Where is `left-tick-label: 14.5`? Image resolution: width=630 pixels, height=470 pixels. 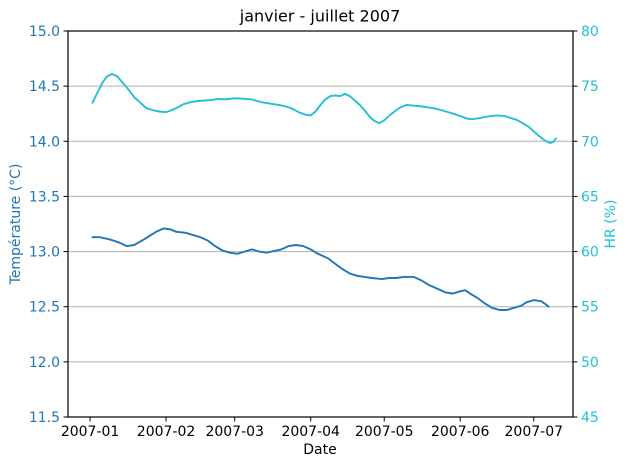 left-tick-label: 14.5 is located at coordinates (44, 87).